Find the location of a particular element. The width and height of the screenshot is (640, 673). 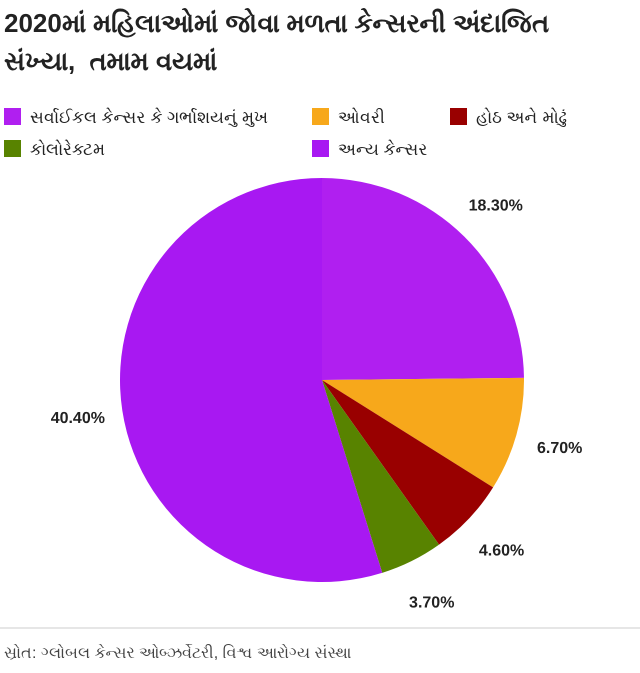

legend-label: ઓવરી is located at coordinates (361, 117).